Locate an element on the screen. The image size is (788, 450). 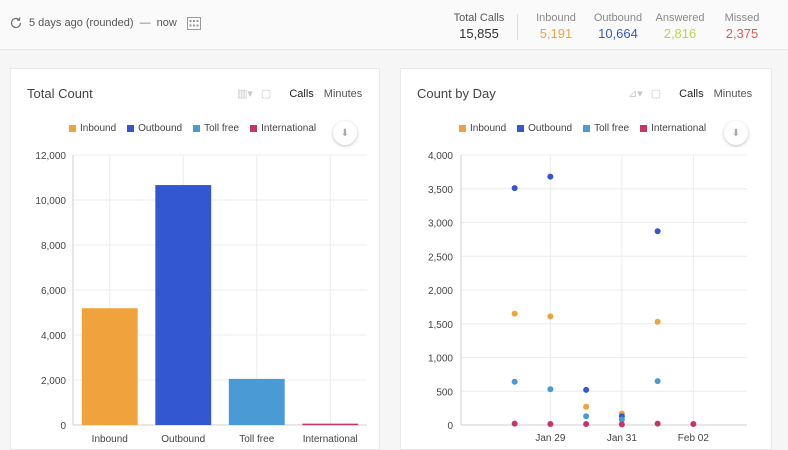
stat-total-label: Total Calls is located at coordinates (479, 18).